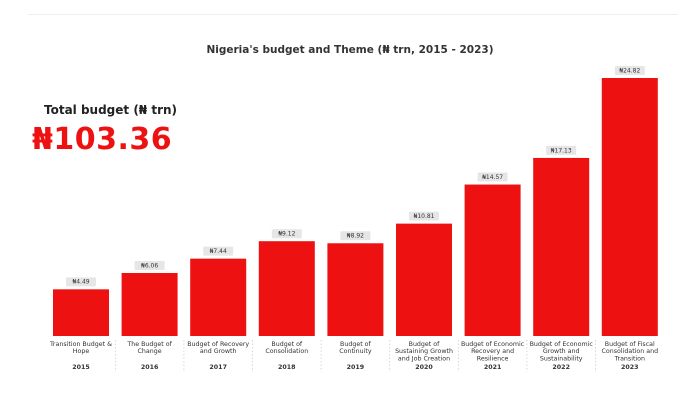 This screenshot has height=400, width=700. What do you see at coordinates (629, 358) in the screenshot?
I see `theme-label-line: Transition` at bounding box center [629, 358].